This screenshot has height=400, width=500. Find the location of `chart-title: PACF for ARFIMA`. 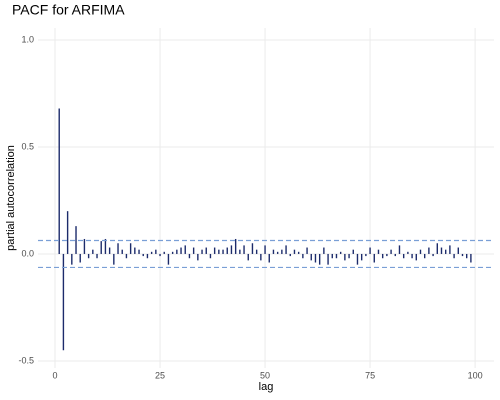

chart-title: PACF for ARFIMA is located at coordinates (68, 10).